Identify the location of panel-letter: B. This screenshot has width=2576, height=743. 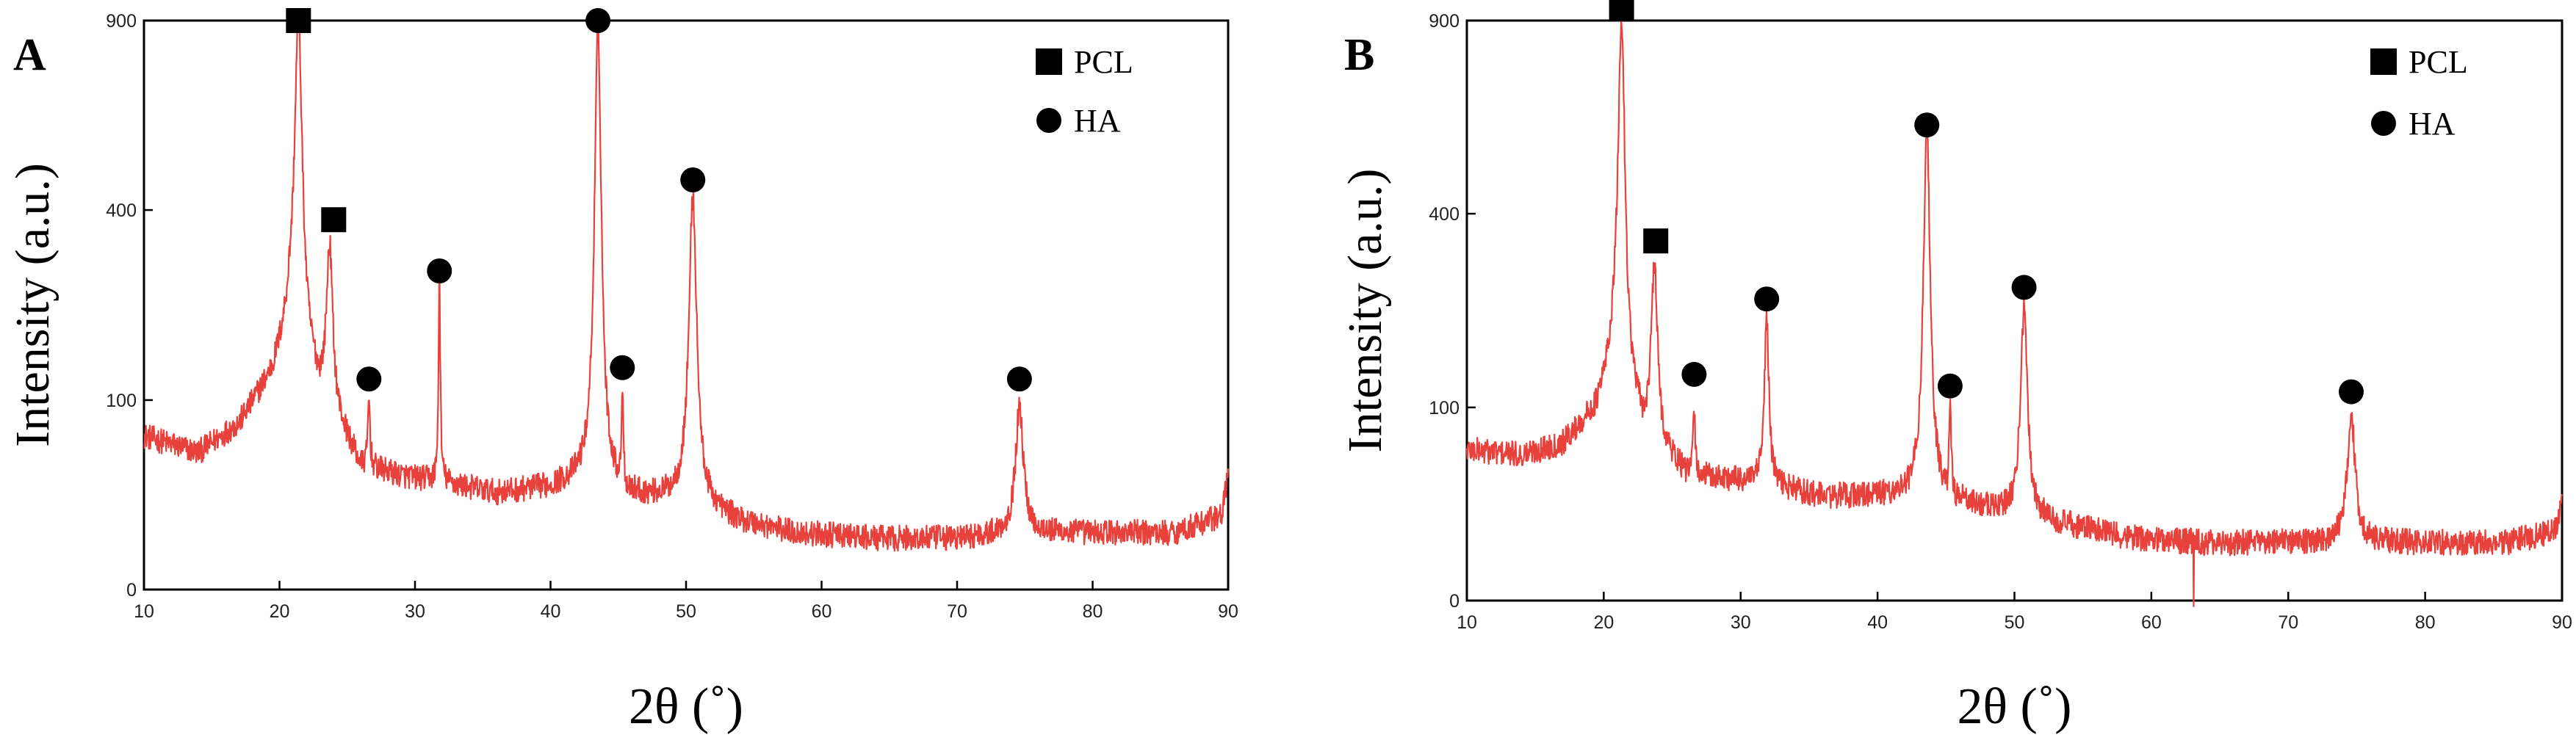
(1359, 55).